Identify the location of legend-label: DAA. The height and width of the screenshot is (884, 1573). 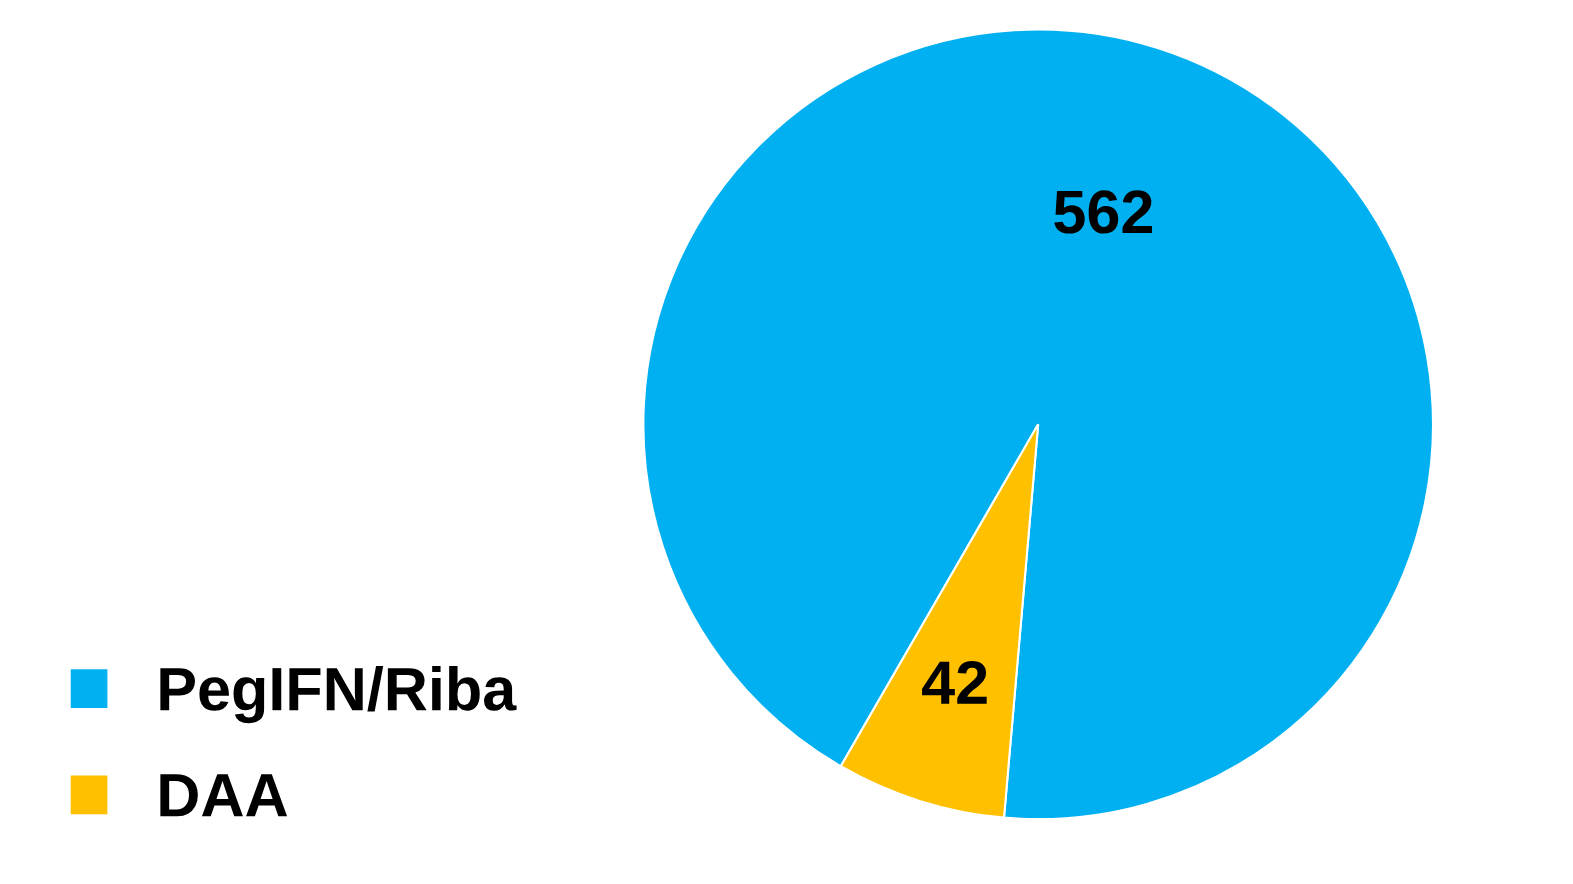
(224, 795).